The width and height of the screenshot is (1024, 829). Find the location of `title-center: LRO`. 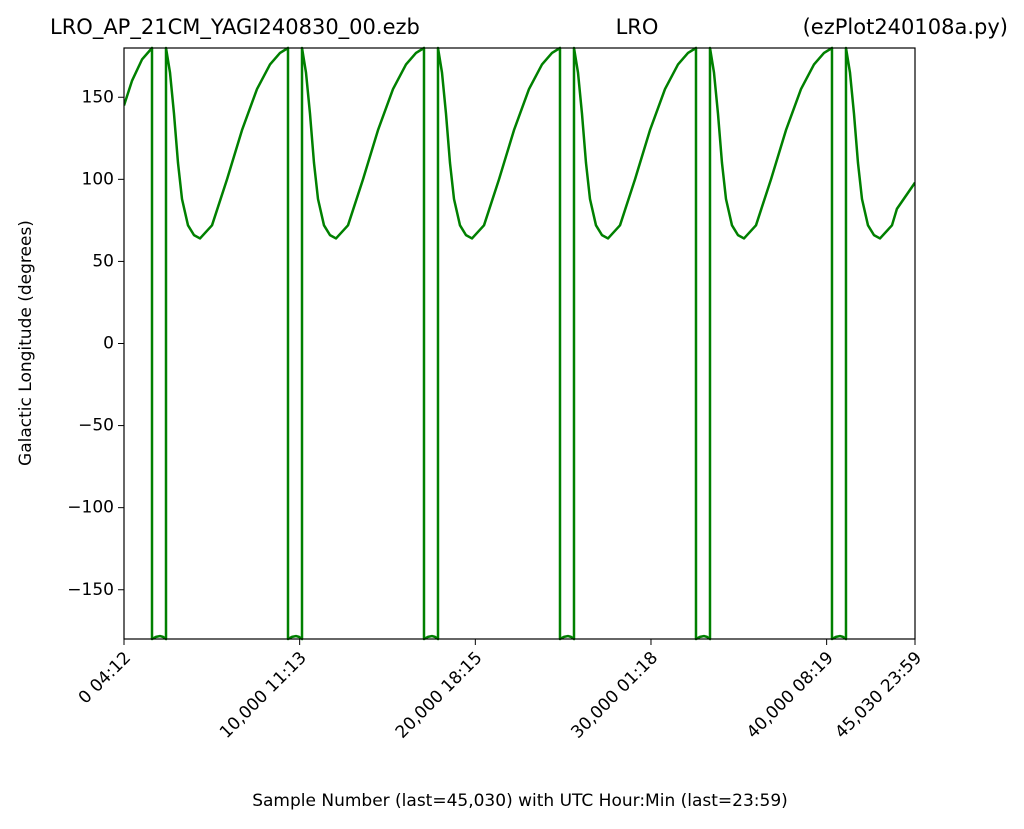

title-center: LRO is located at coordinates (637, 27).